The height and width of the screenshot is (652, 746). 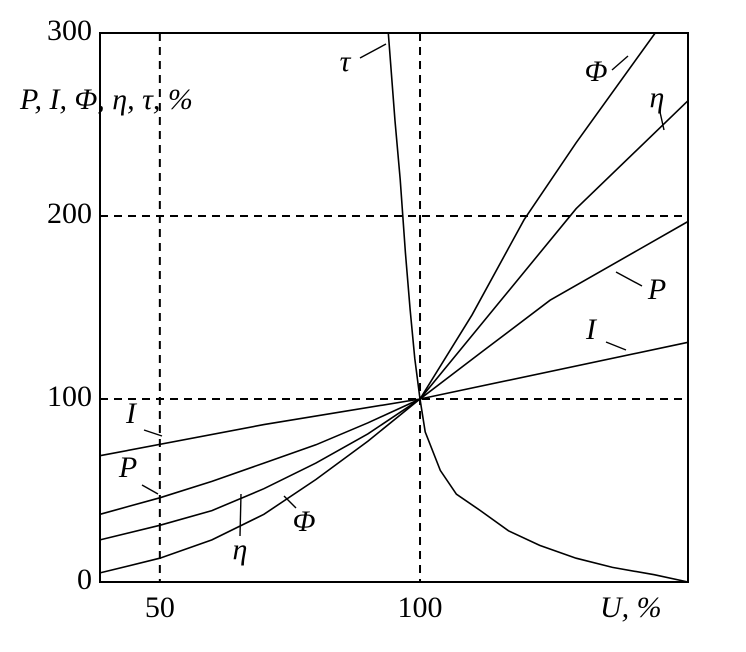 What do you see at coordinates (346, 61) in the screenshot?
I see `curve-label: τ` at bounding box center [346, 61].